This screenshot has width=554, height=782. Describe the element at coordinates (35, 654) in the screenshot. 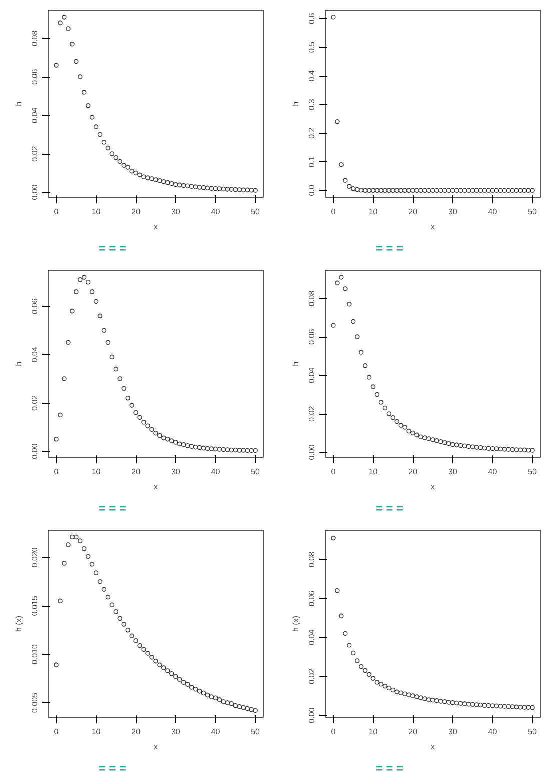

I see `y-tick-label: 0.010` at that location.